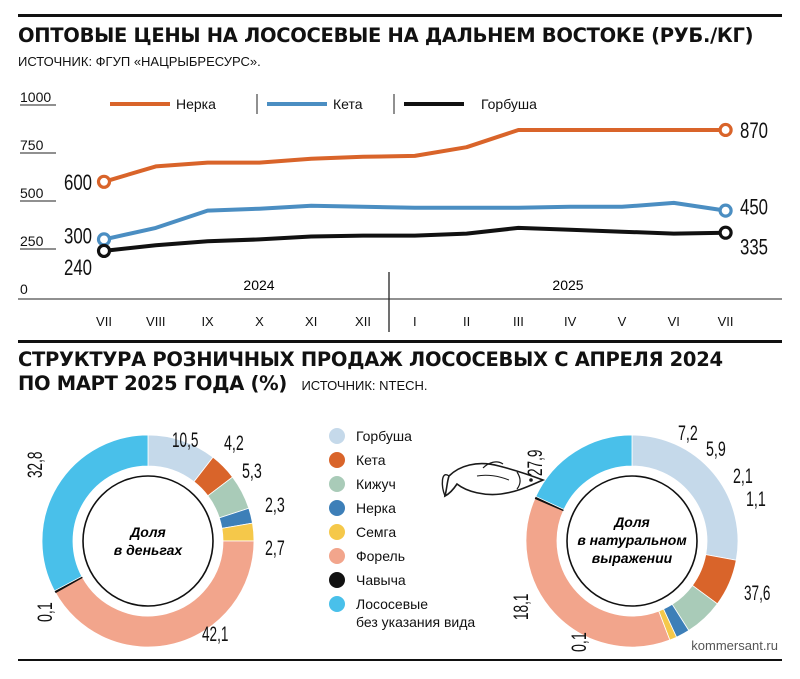 The image size is (800, 679). What do you see at coordinates (139, 61) in the screenshot?
I see `chart1-source: ИСТОЧНИК: ФГУП «НАЦРЫБРЕСУРС».` at bounding box center [139, 61].